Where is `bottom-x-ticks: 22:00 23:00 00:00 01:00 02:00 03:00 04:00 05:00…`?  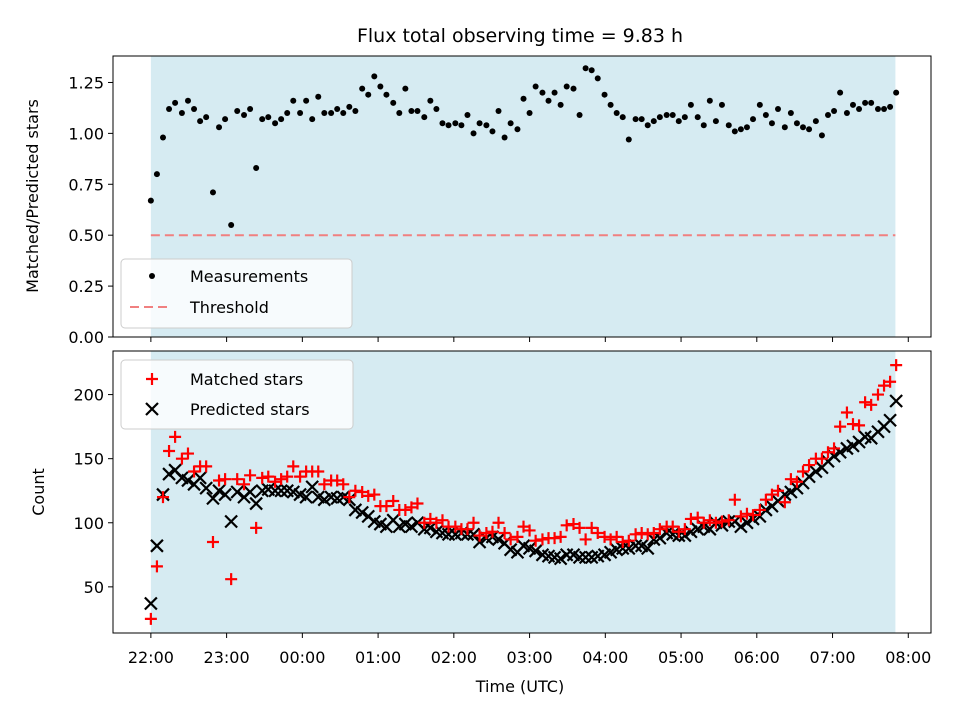 bottom-x-ticks: 22:00 23:00 00:00 01:00 02:00 03:00 04:00 05:00… is located at coordinates (529, 650).